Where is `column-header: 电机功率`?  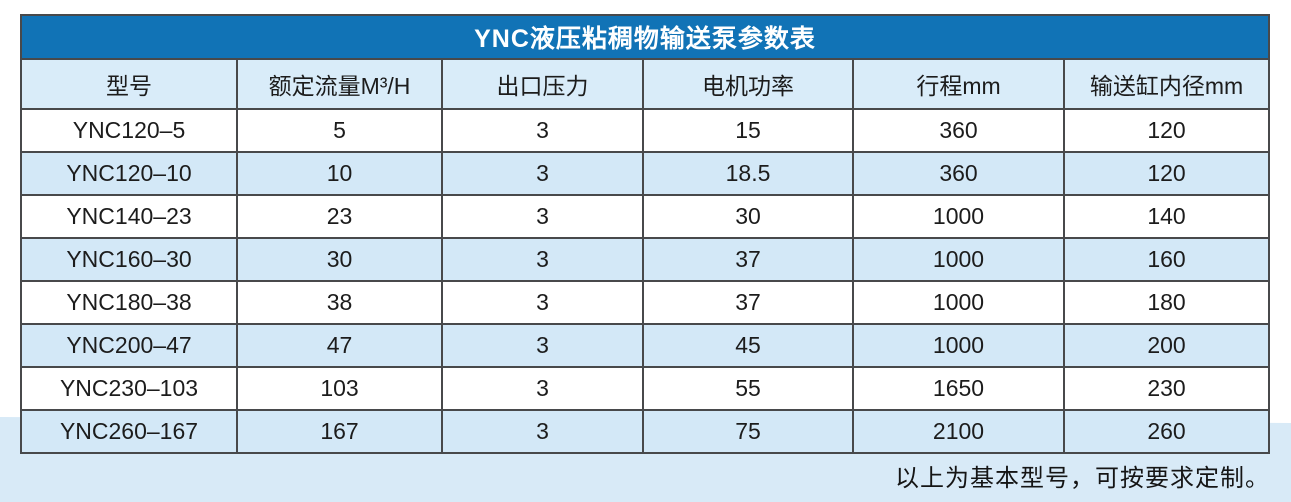
column-header: 电机功率 is located at coordinates (748, 84).